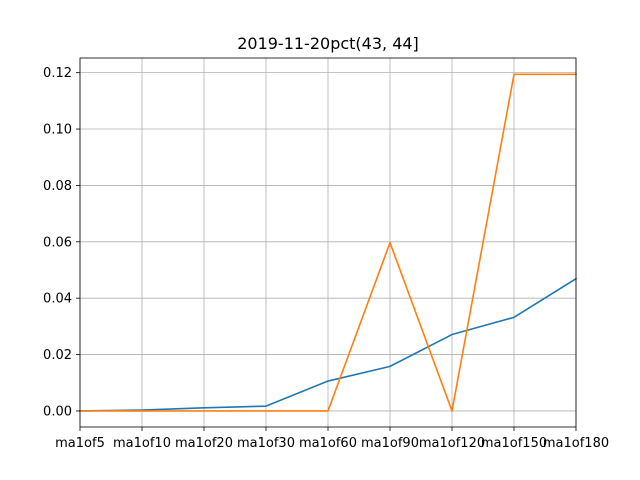 This screenshot has height=480, width=640. What do you see at coordinates (328, 443) in the screenshot?
I see `x-tick-label: ma1of60` at bounding box center [328, 443].